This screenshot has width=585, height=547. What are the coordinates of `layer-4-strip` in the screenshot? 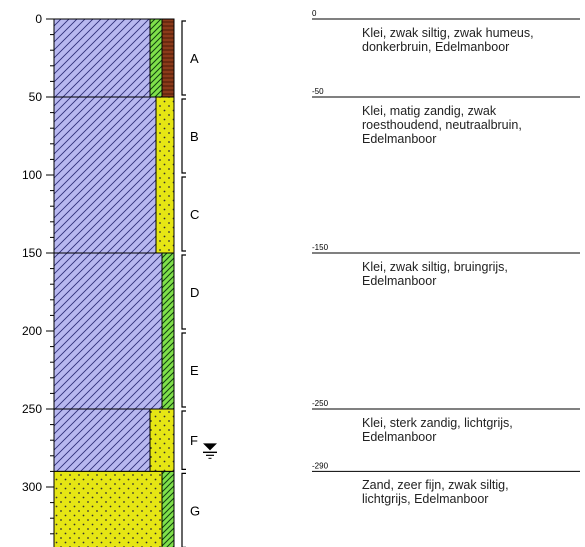 It's located at (168, 508).